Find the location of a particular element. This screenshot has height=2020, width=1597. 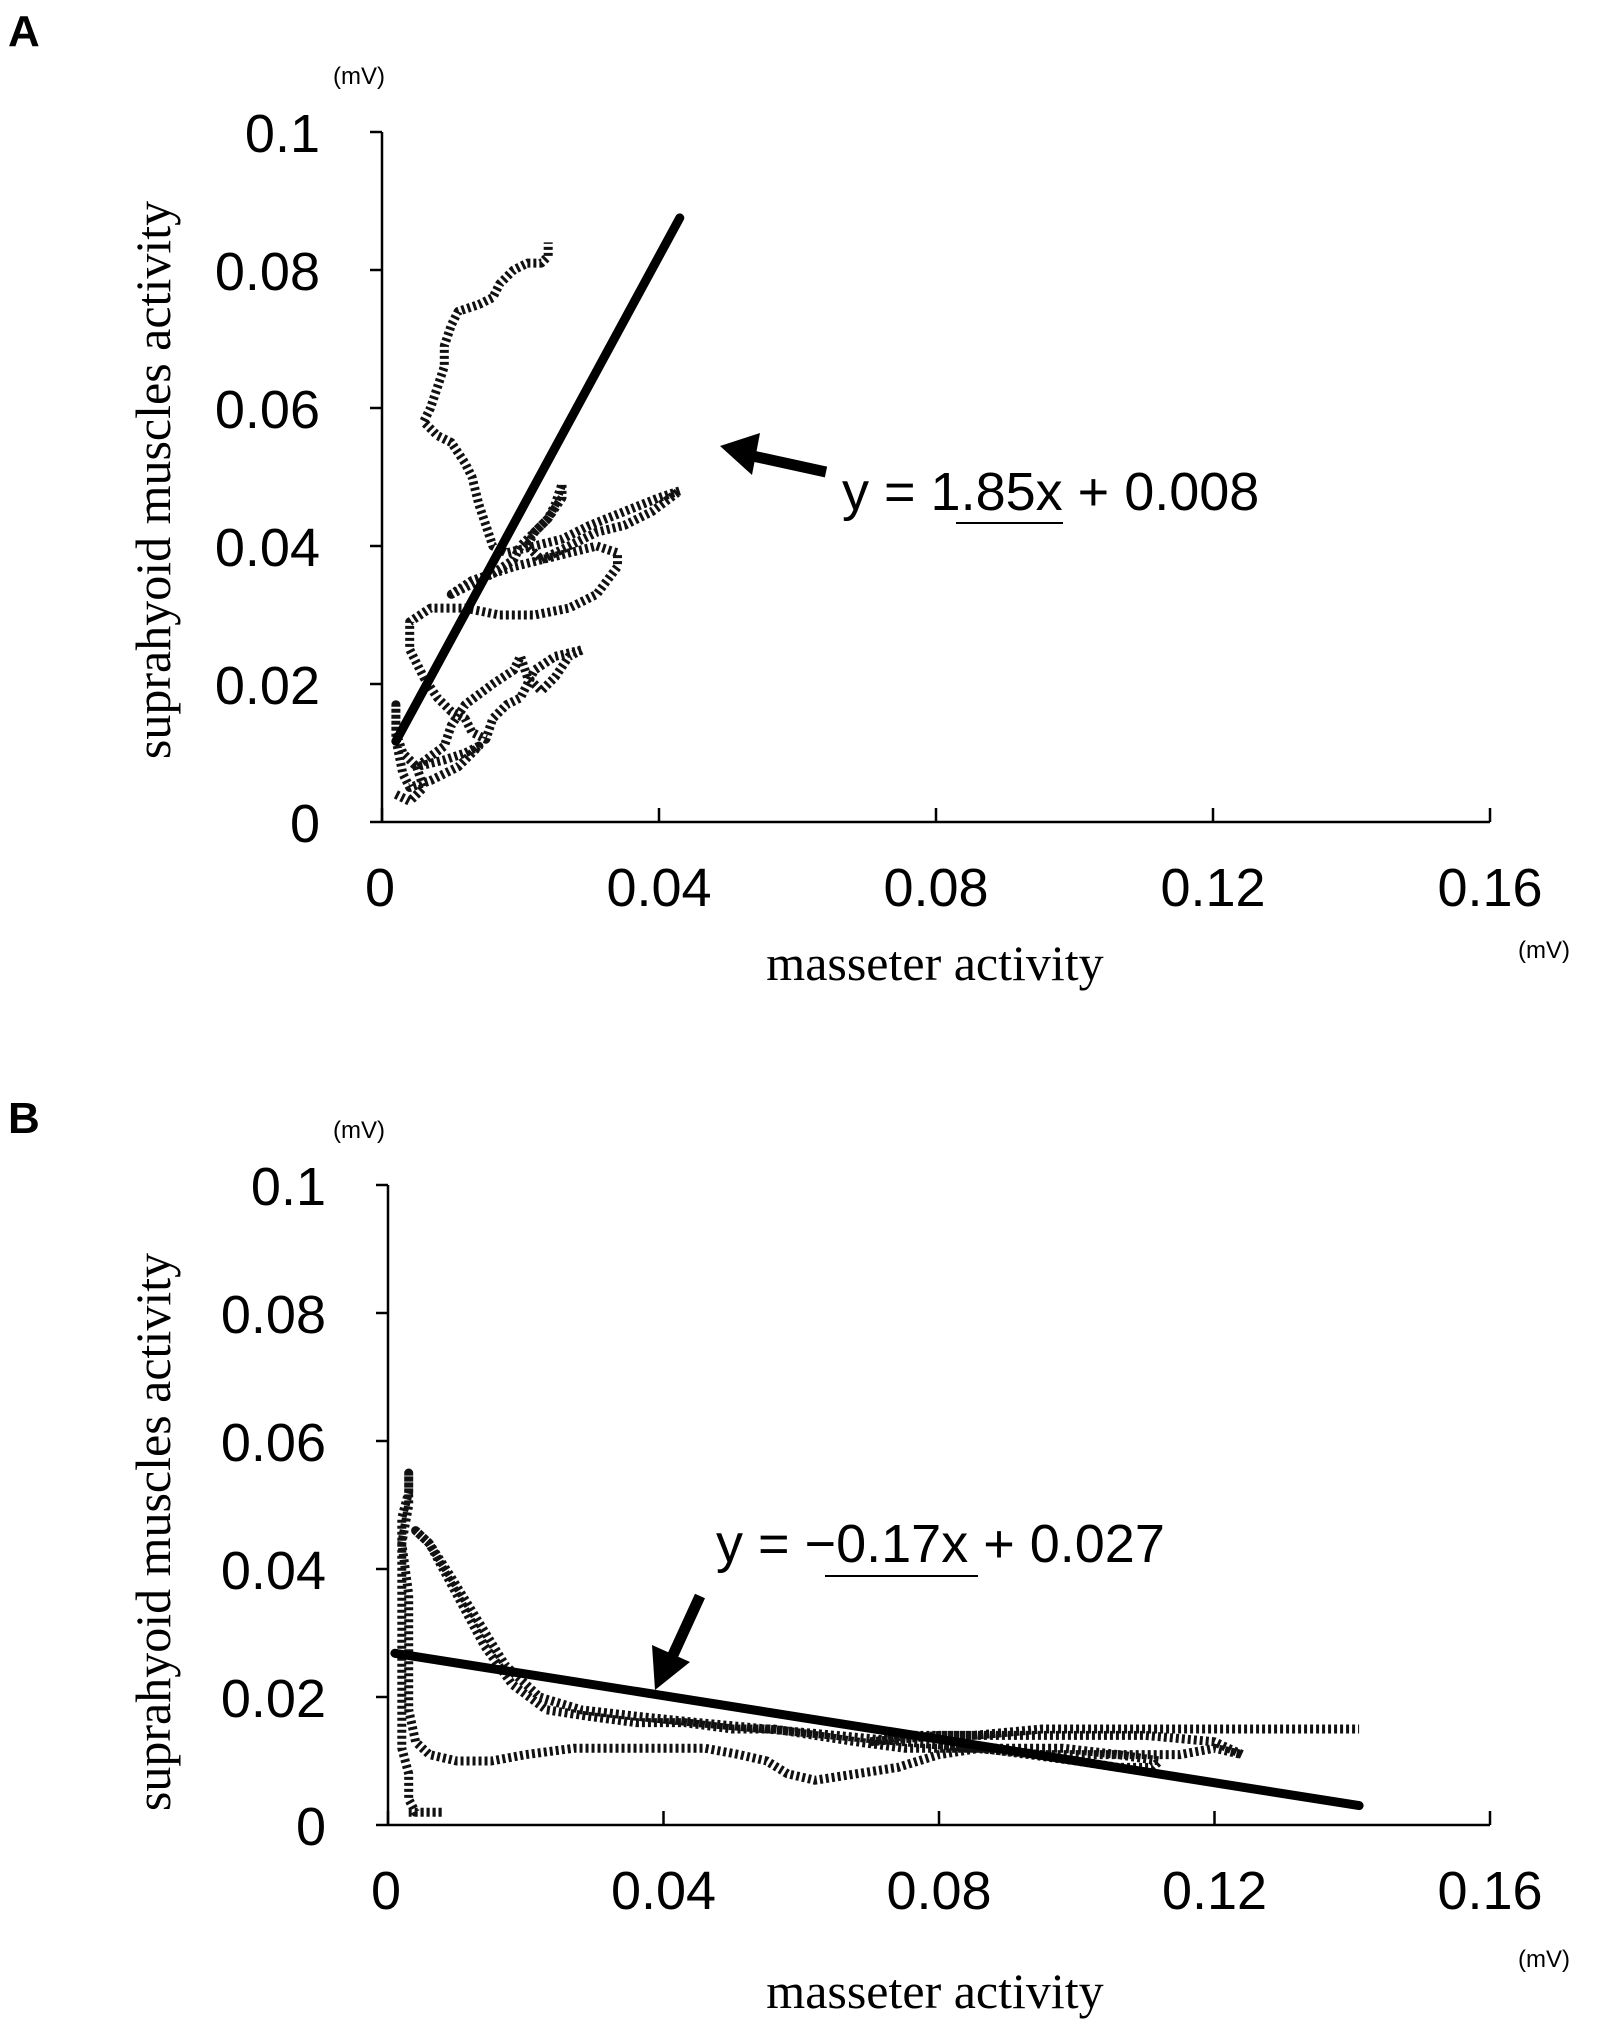

equation-prefix-b: y = is located at coordinates (760, 1544).